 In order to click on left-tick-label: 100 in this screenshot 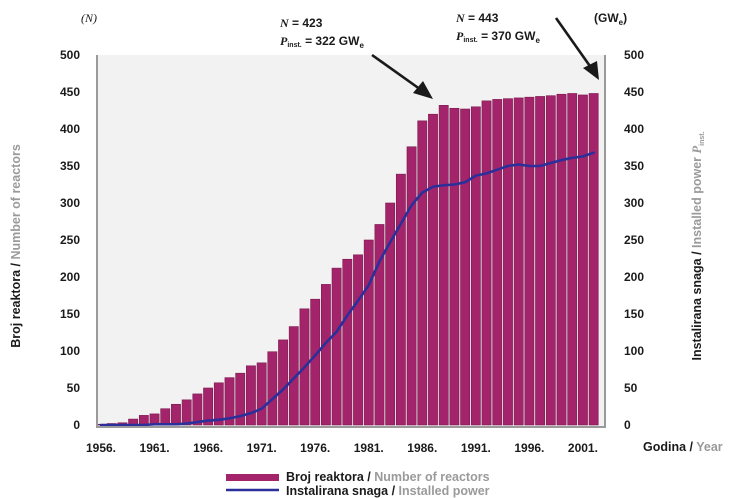, I will do `click(70, 351)`.